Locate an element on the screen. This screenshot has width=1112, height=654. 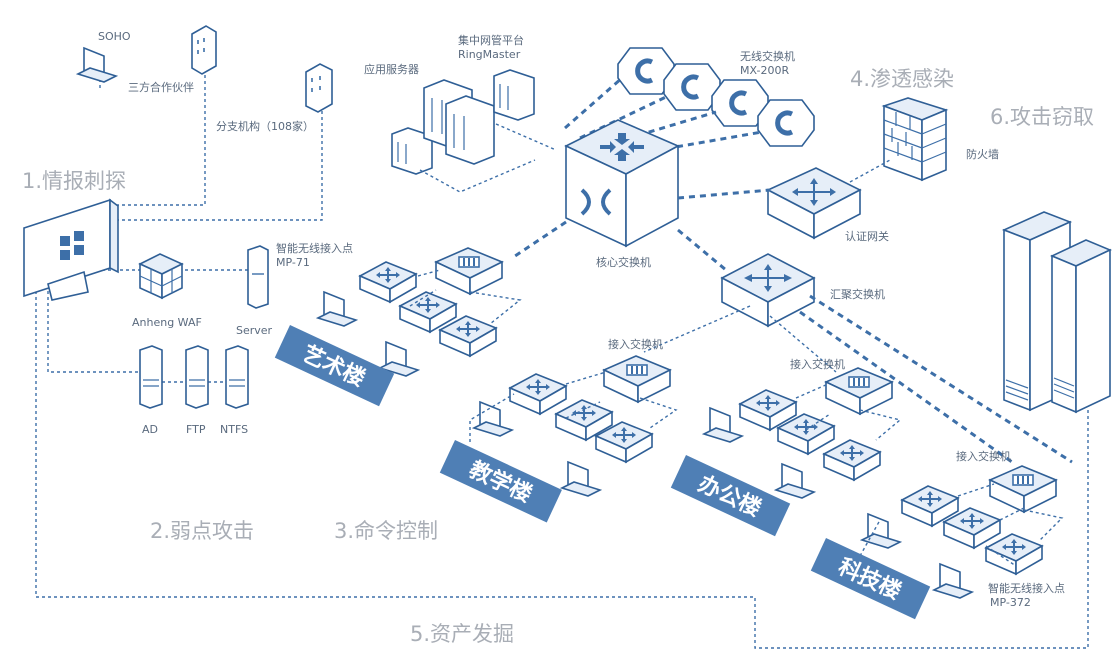
ap-mp71-label-2: MP-71 is located at coordinates (293, 262).